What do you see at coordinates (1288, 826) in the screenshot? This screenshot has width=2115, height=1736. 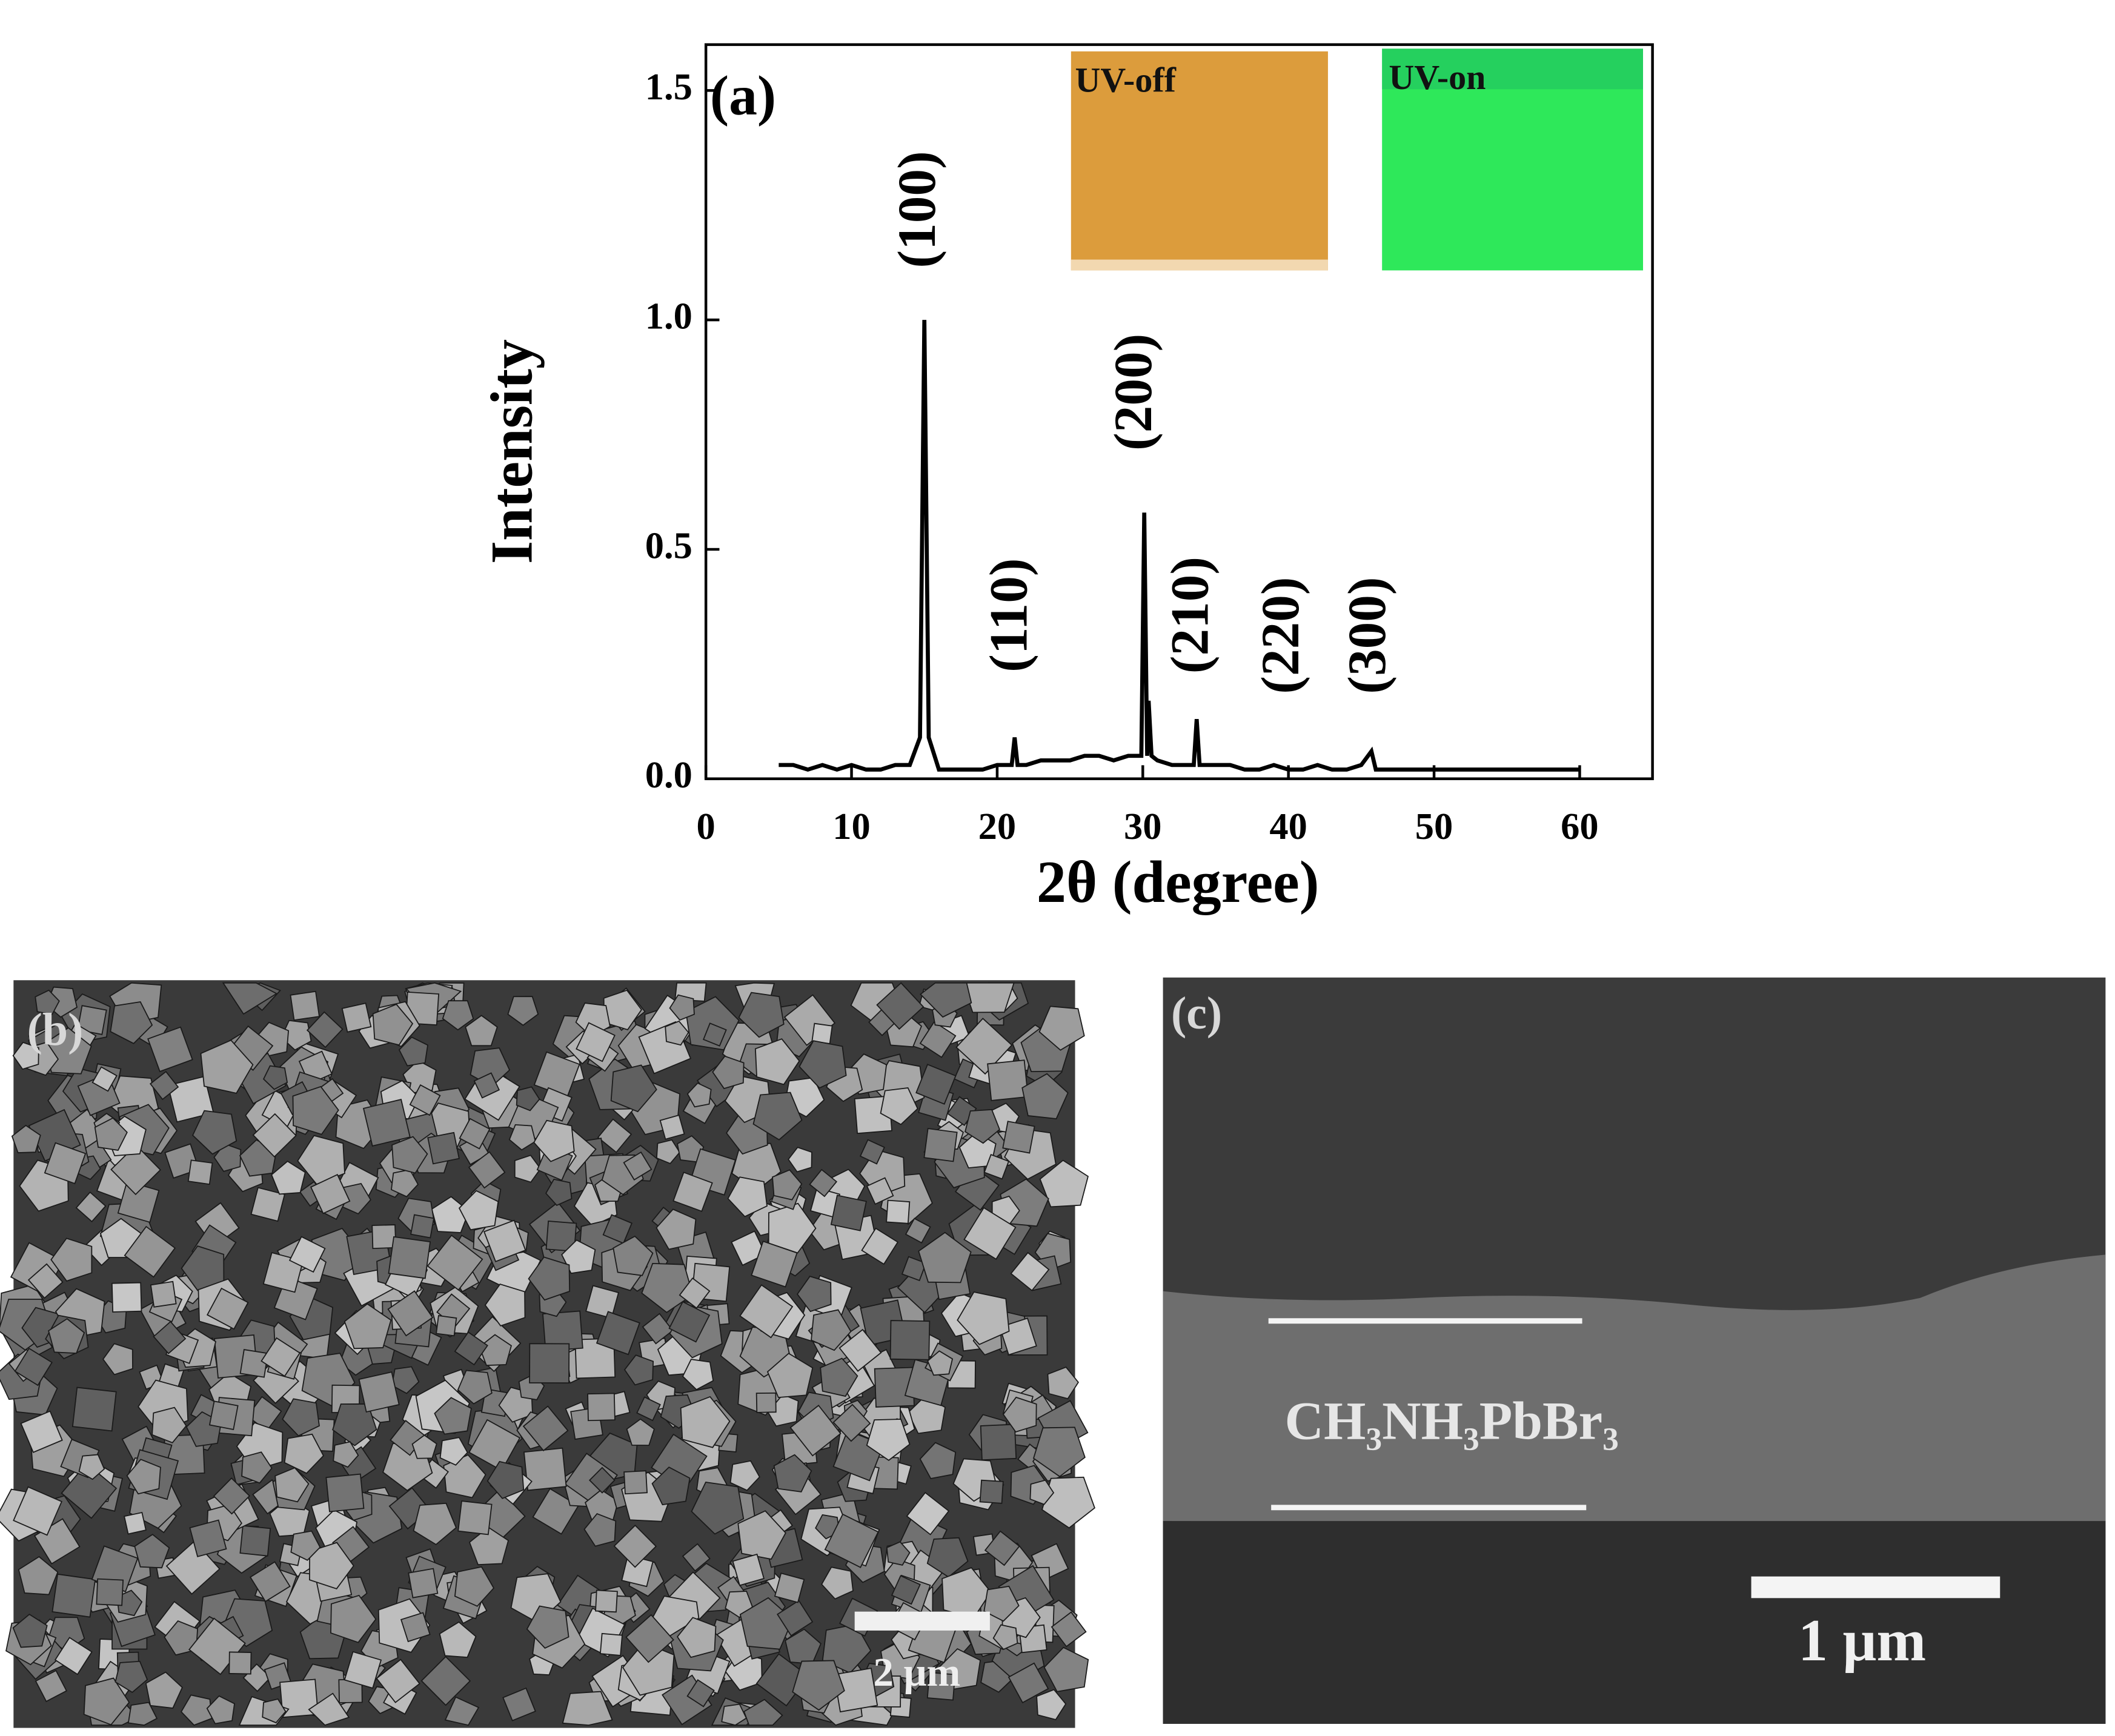 I see `x-tick-label: 40` at bounding box center [1288, 826].